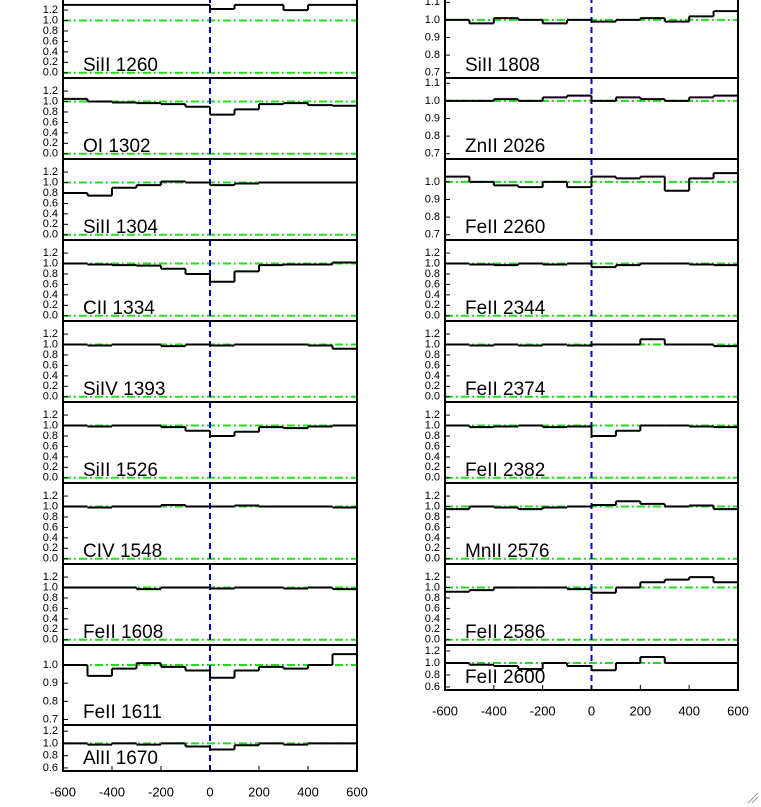 This screenshot has height=807, width=761. I want to click on line-label: ZnII 2026, so click(505, 146).